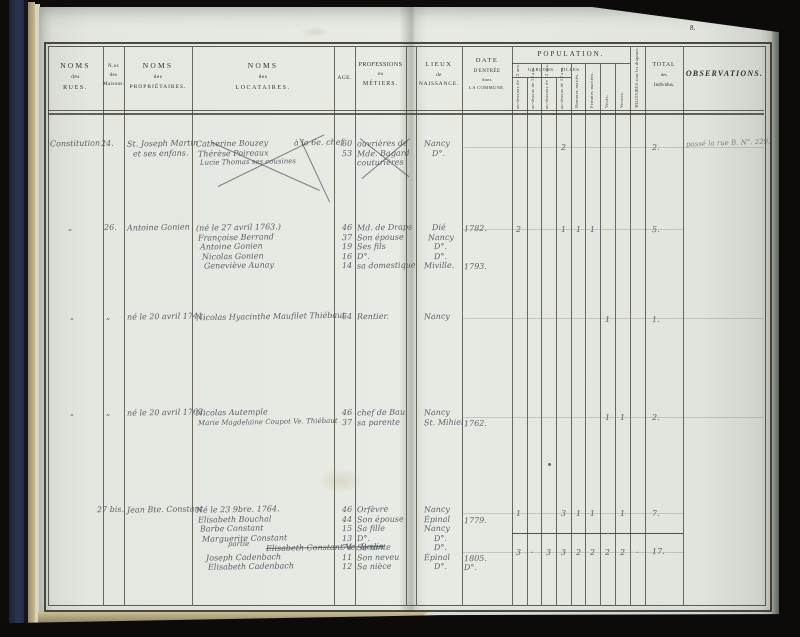 The image size is (800, 637). I want to click on page-stain, so click(315, 32).